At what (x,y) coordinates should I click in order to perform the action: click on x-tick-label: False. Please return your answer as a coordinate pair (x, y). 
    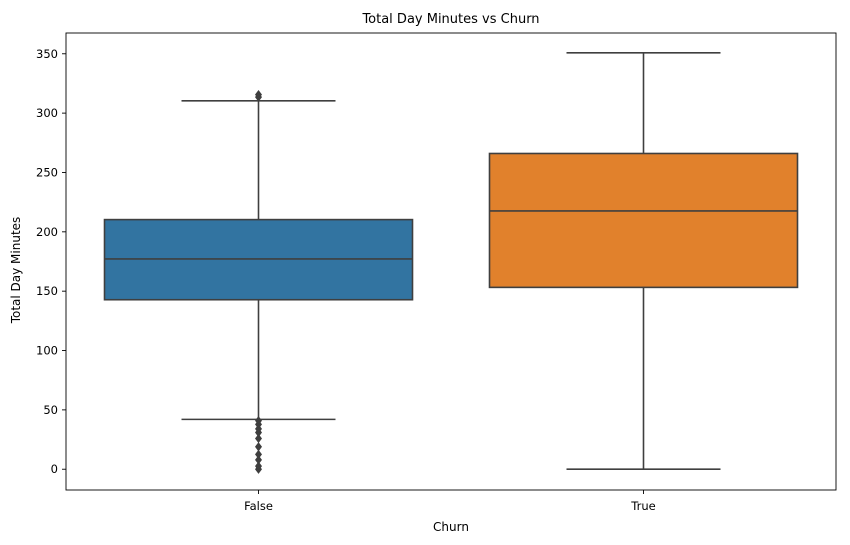
    Looking at the image, I should click on (258, 506).